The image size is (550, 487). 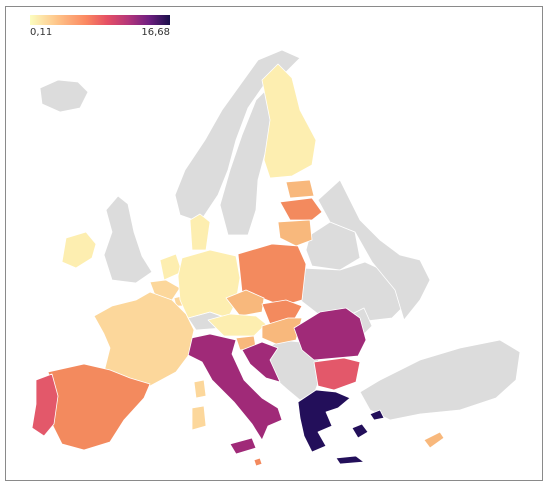 What do you see at coordinates (301, 209) in the screenshot?
I see `country-latvia` at bounding box center [301, 209].